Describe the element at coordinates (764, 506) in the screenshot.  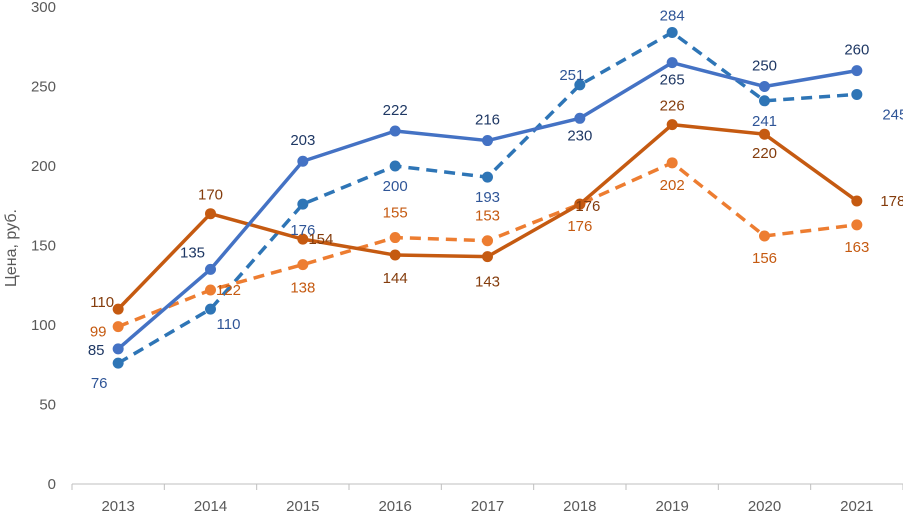
I see `x-tick-label: 2020` at that location.